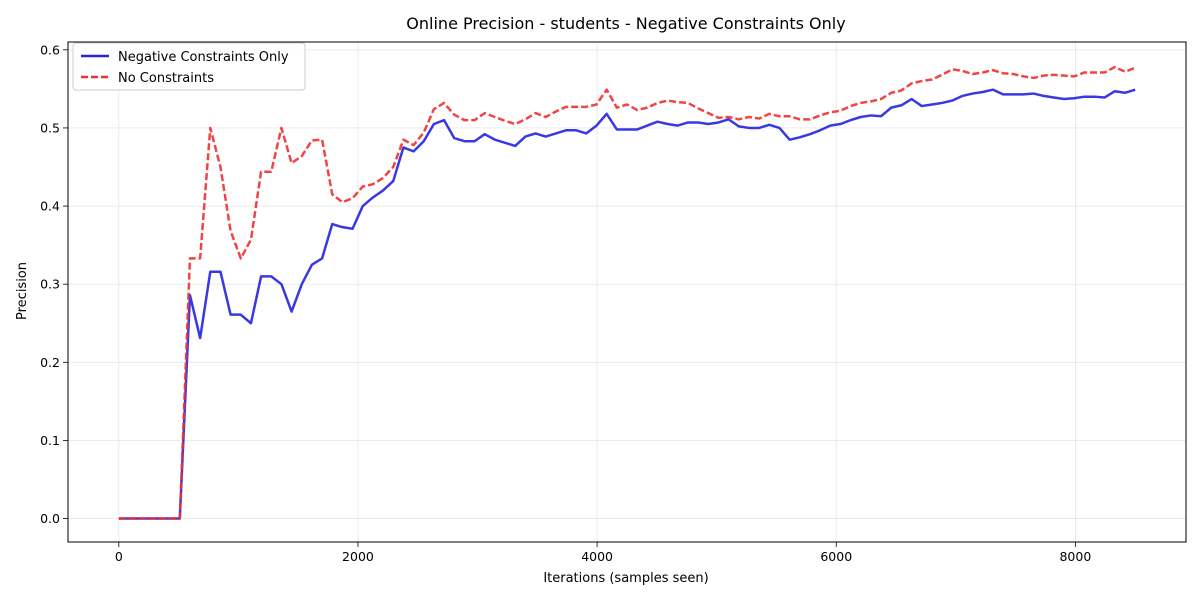  What do you see at coordinates (50, 206) in the screenshot?
I see `y-tick-label: 0.4` at bounding box center [50, 206].